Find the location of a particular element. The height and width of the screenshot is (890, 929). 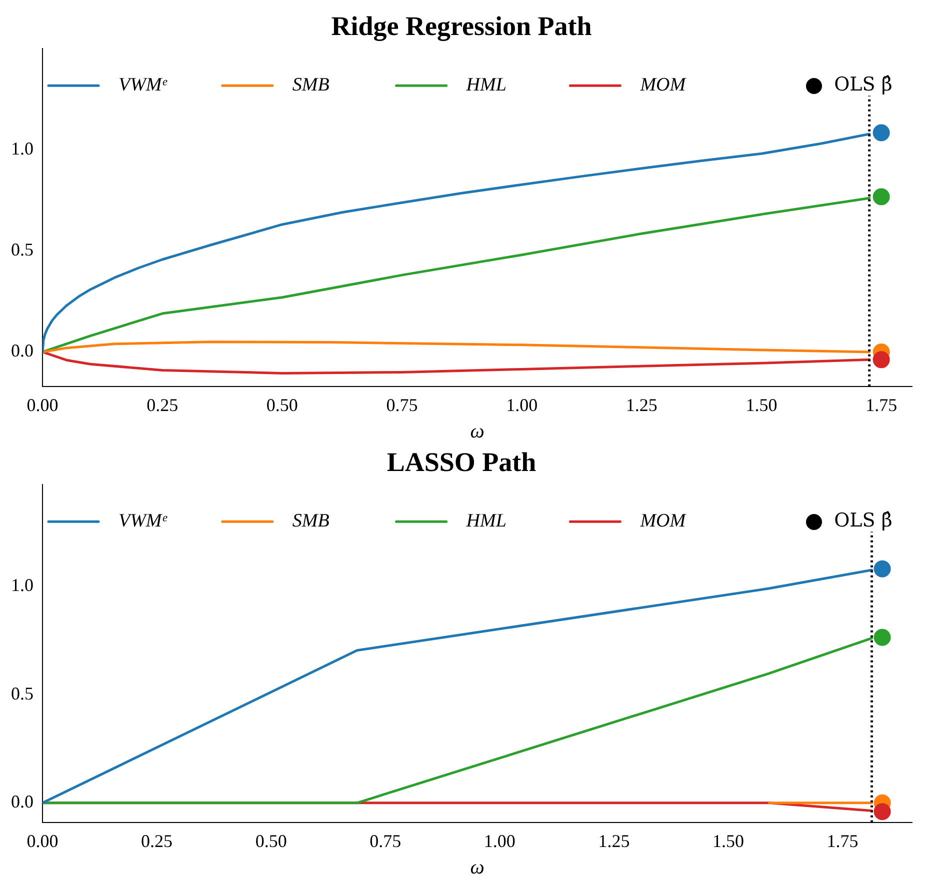

chart-title: LASSO Path is located at coordinates (461, 462).